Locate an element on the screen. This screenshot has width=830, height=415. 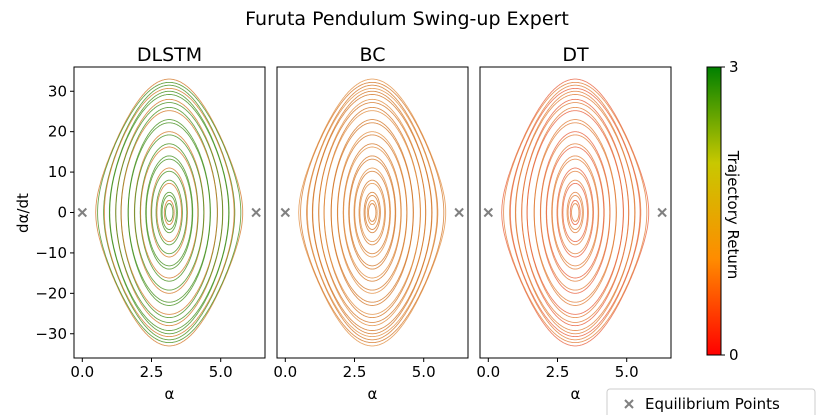
legend: Equilibrium Points is located at coordinates (711, 401).